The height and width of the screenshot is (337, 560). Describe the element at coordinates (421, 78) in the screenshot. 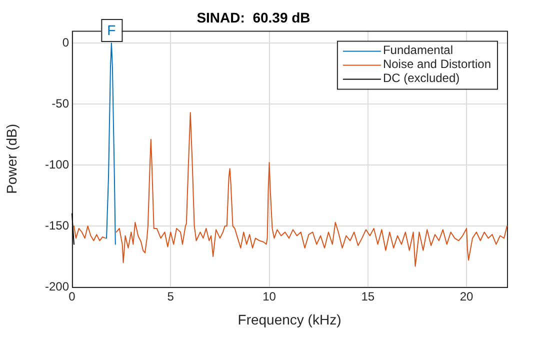

I see `legend-label: DC (excluded)` at that location.